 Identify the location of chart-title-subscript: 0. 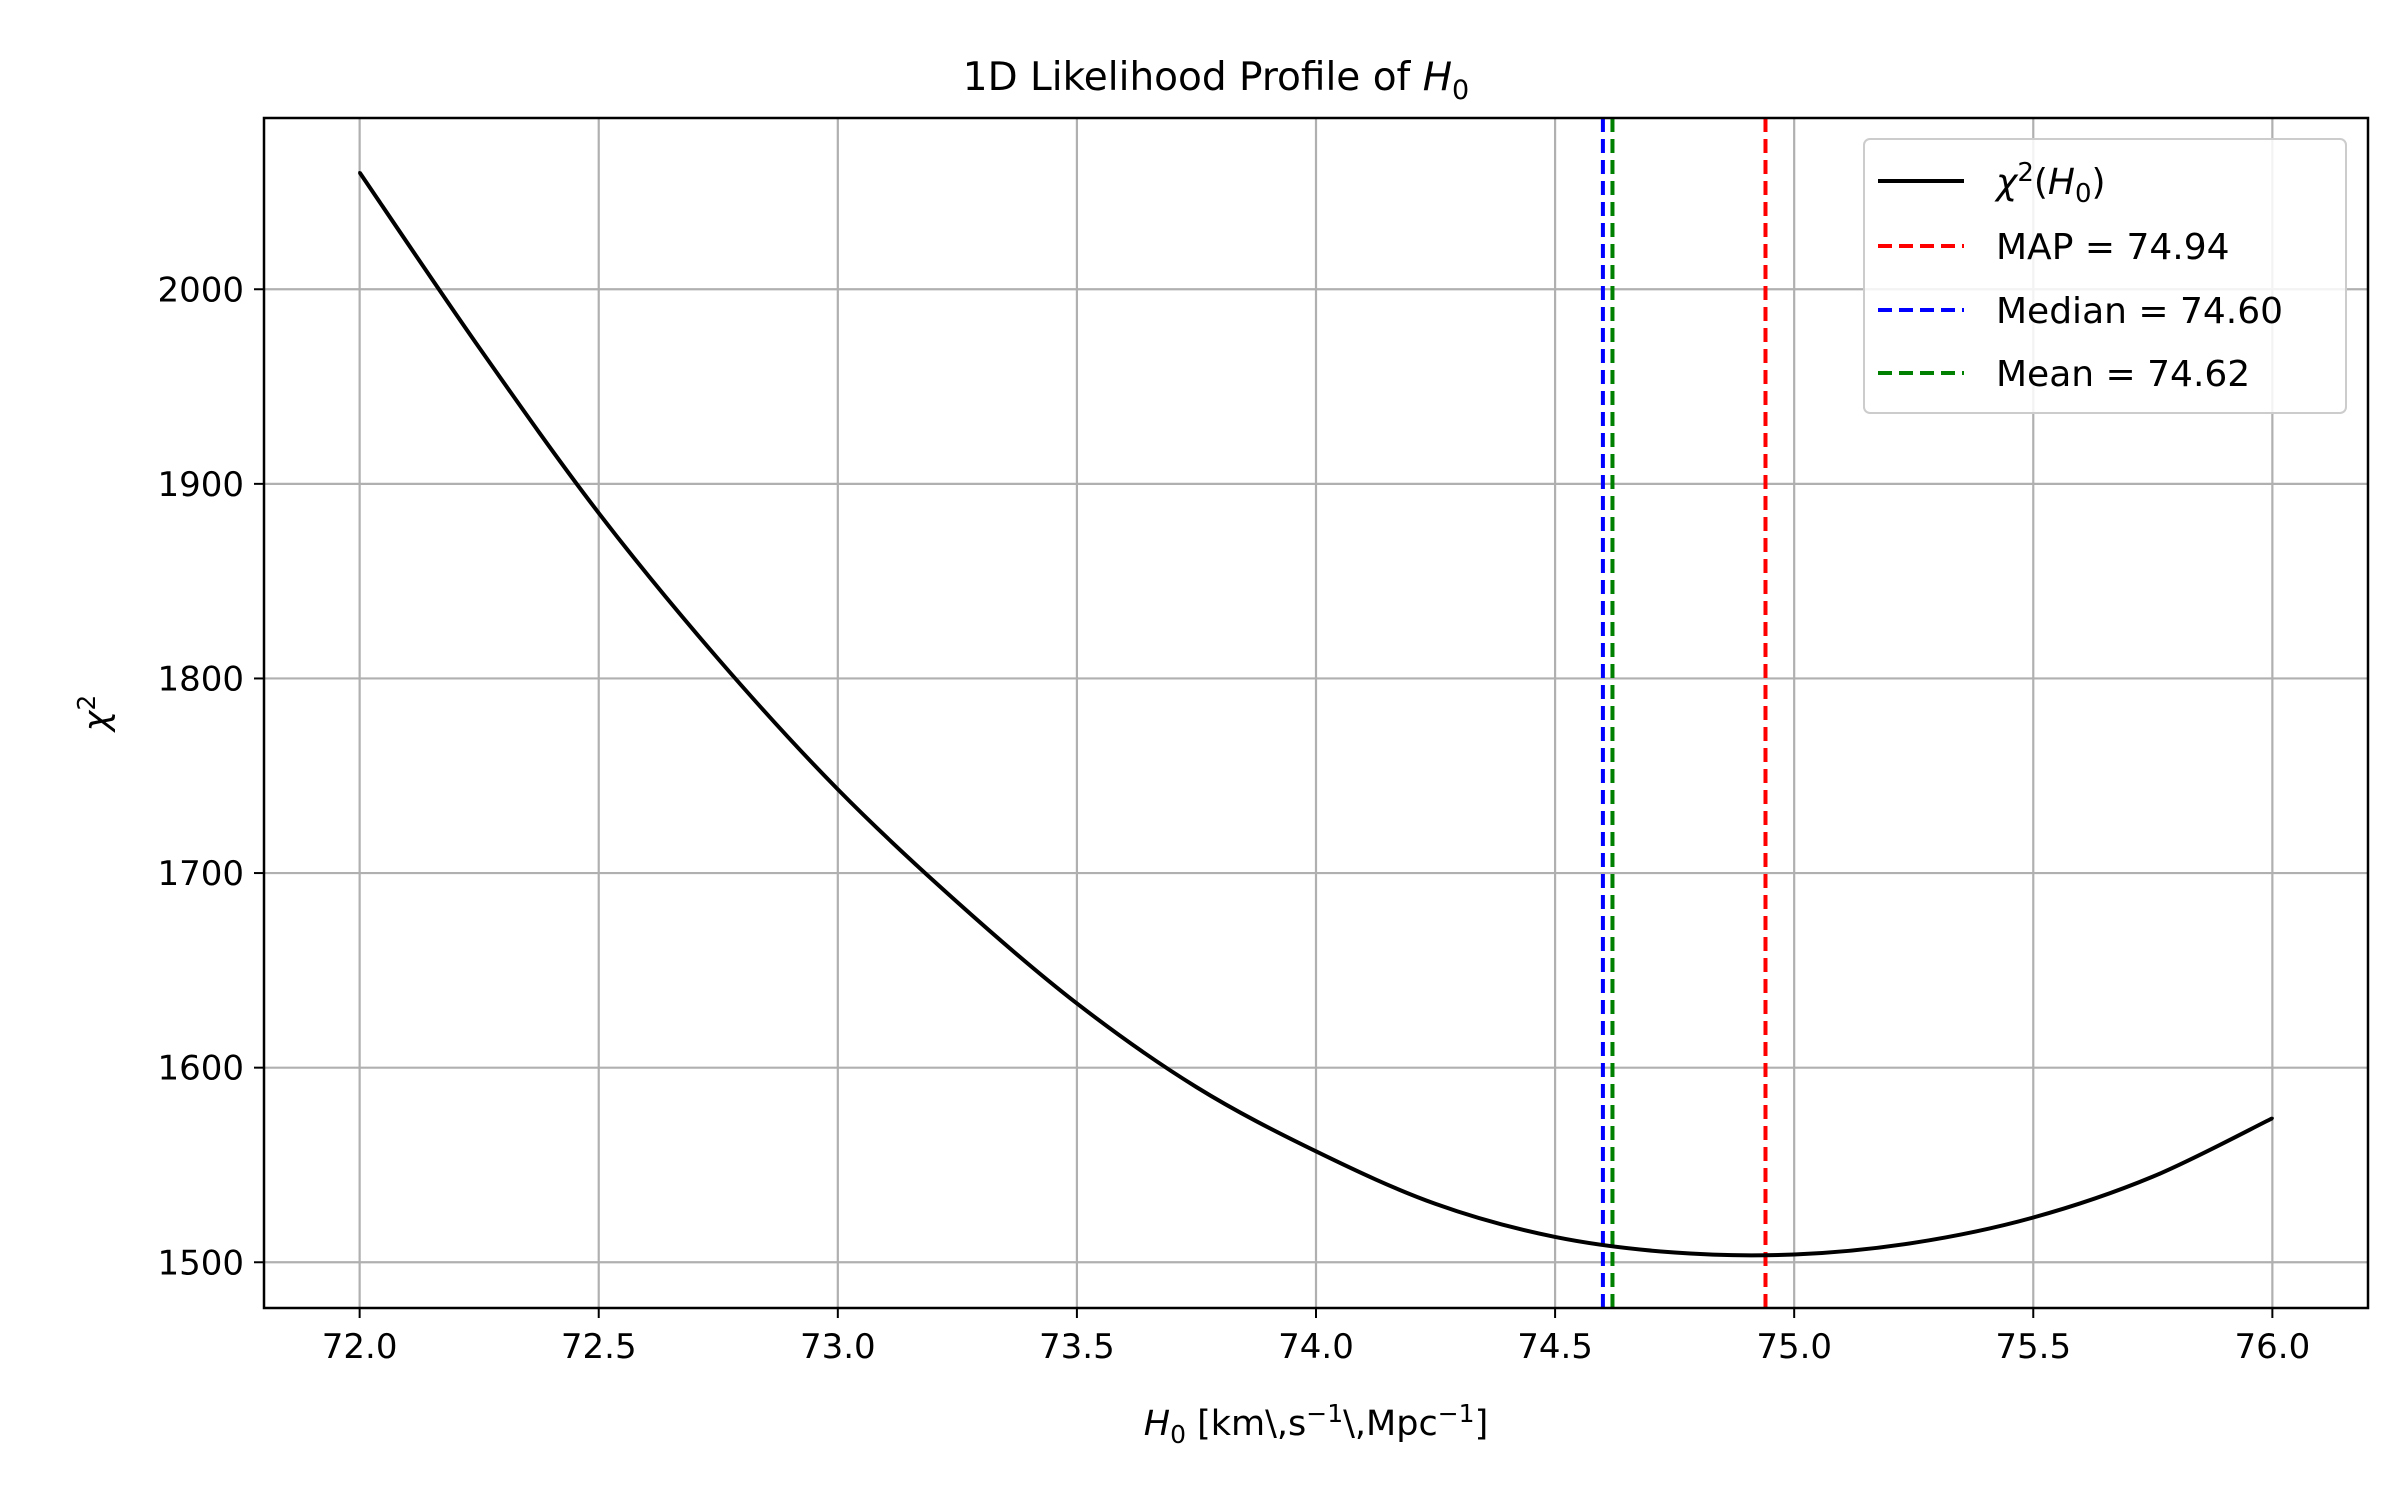
(1460, 90).